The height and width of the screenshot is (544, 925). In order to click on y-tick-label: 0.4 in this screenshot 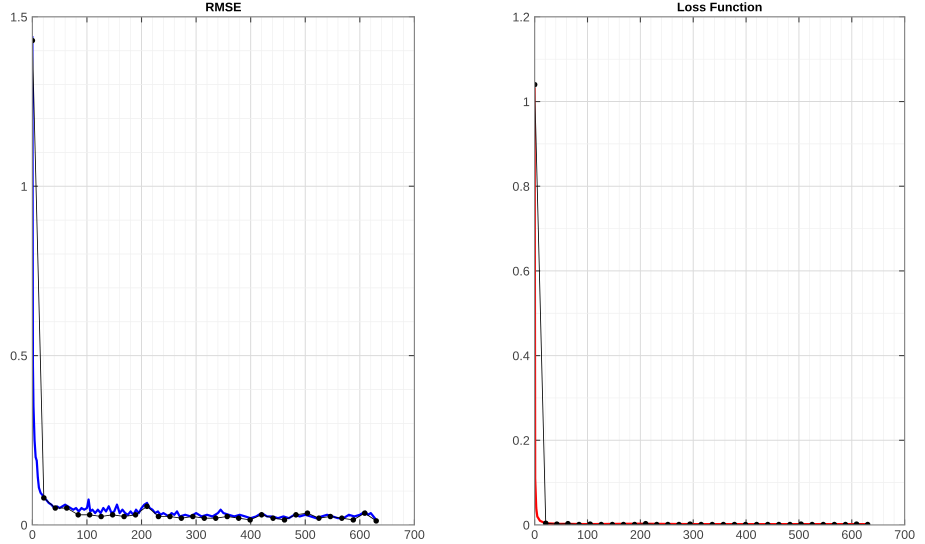, I will do `click(521, 355)`.